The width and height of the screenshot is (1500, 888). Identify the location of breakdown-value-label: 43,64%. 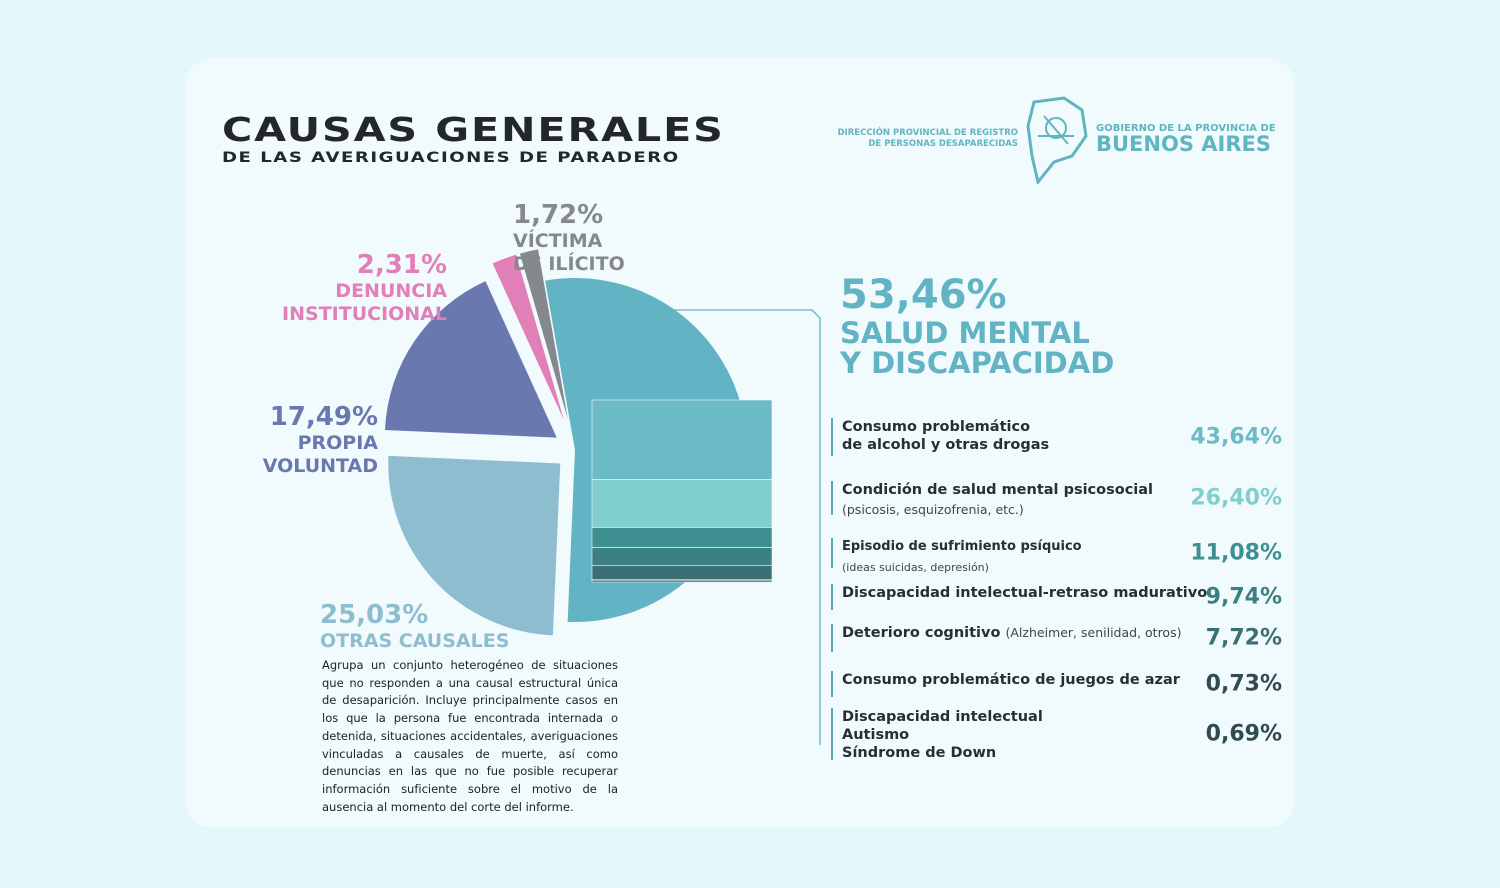
(1236, 437).